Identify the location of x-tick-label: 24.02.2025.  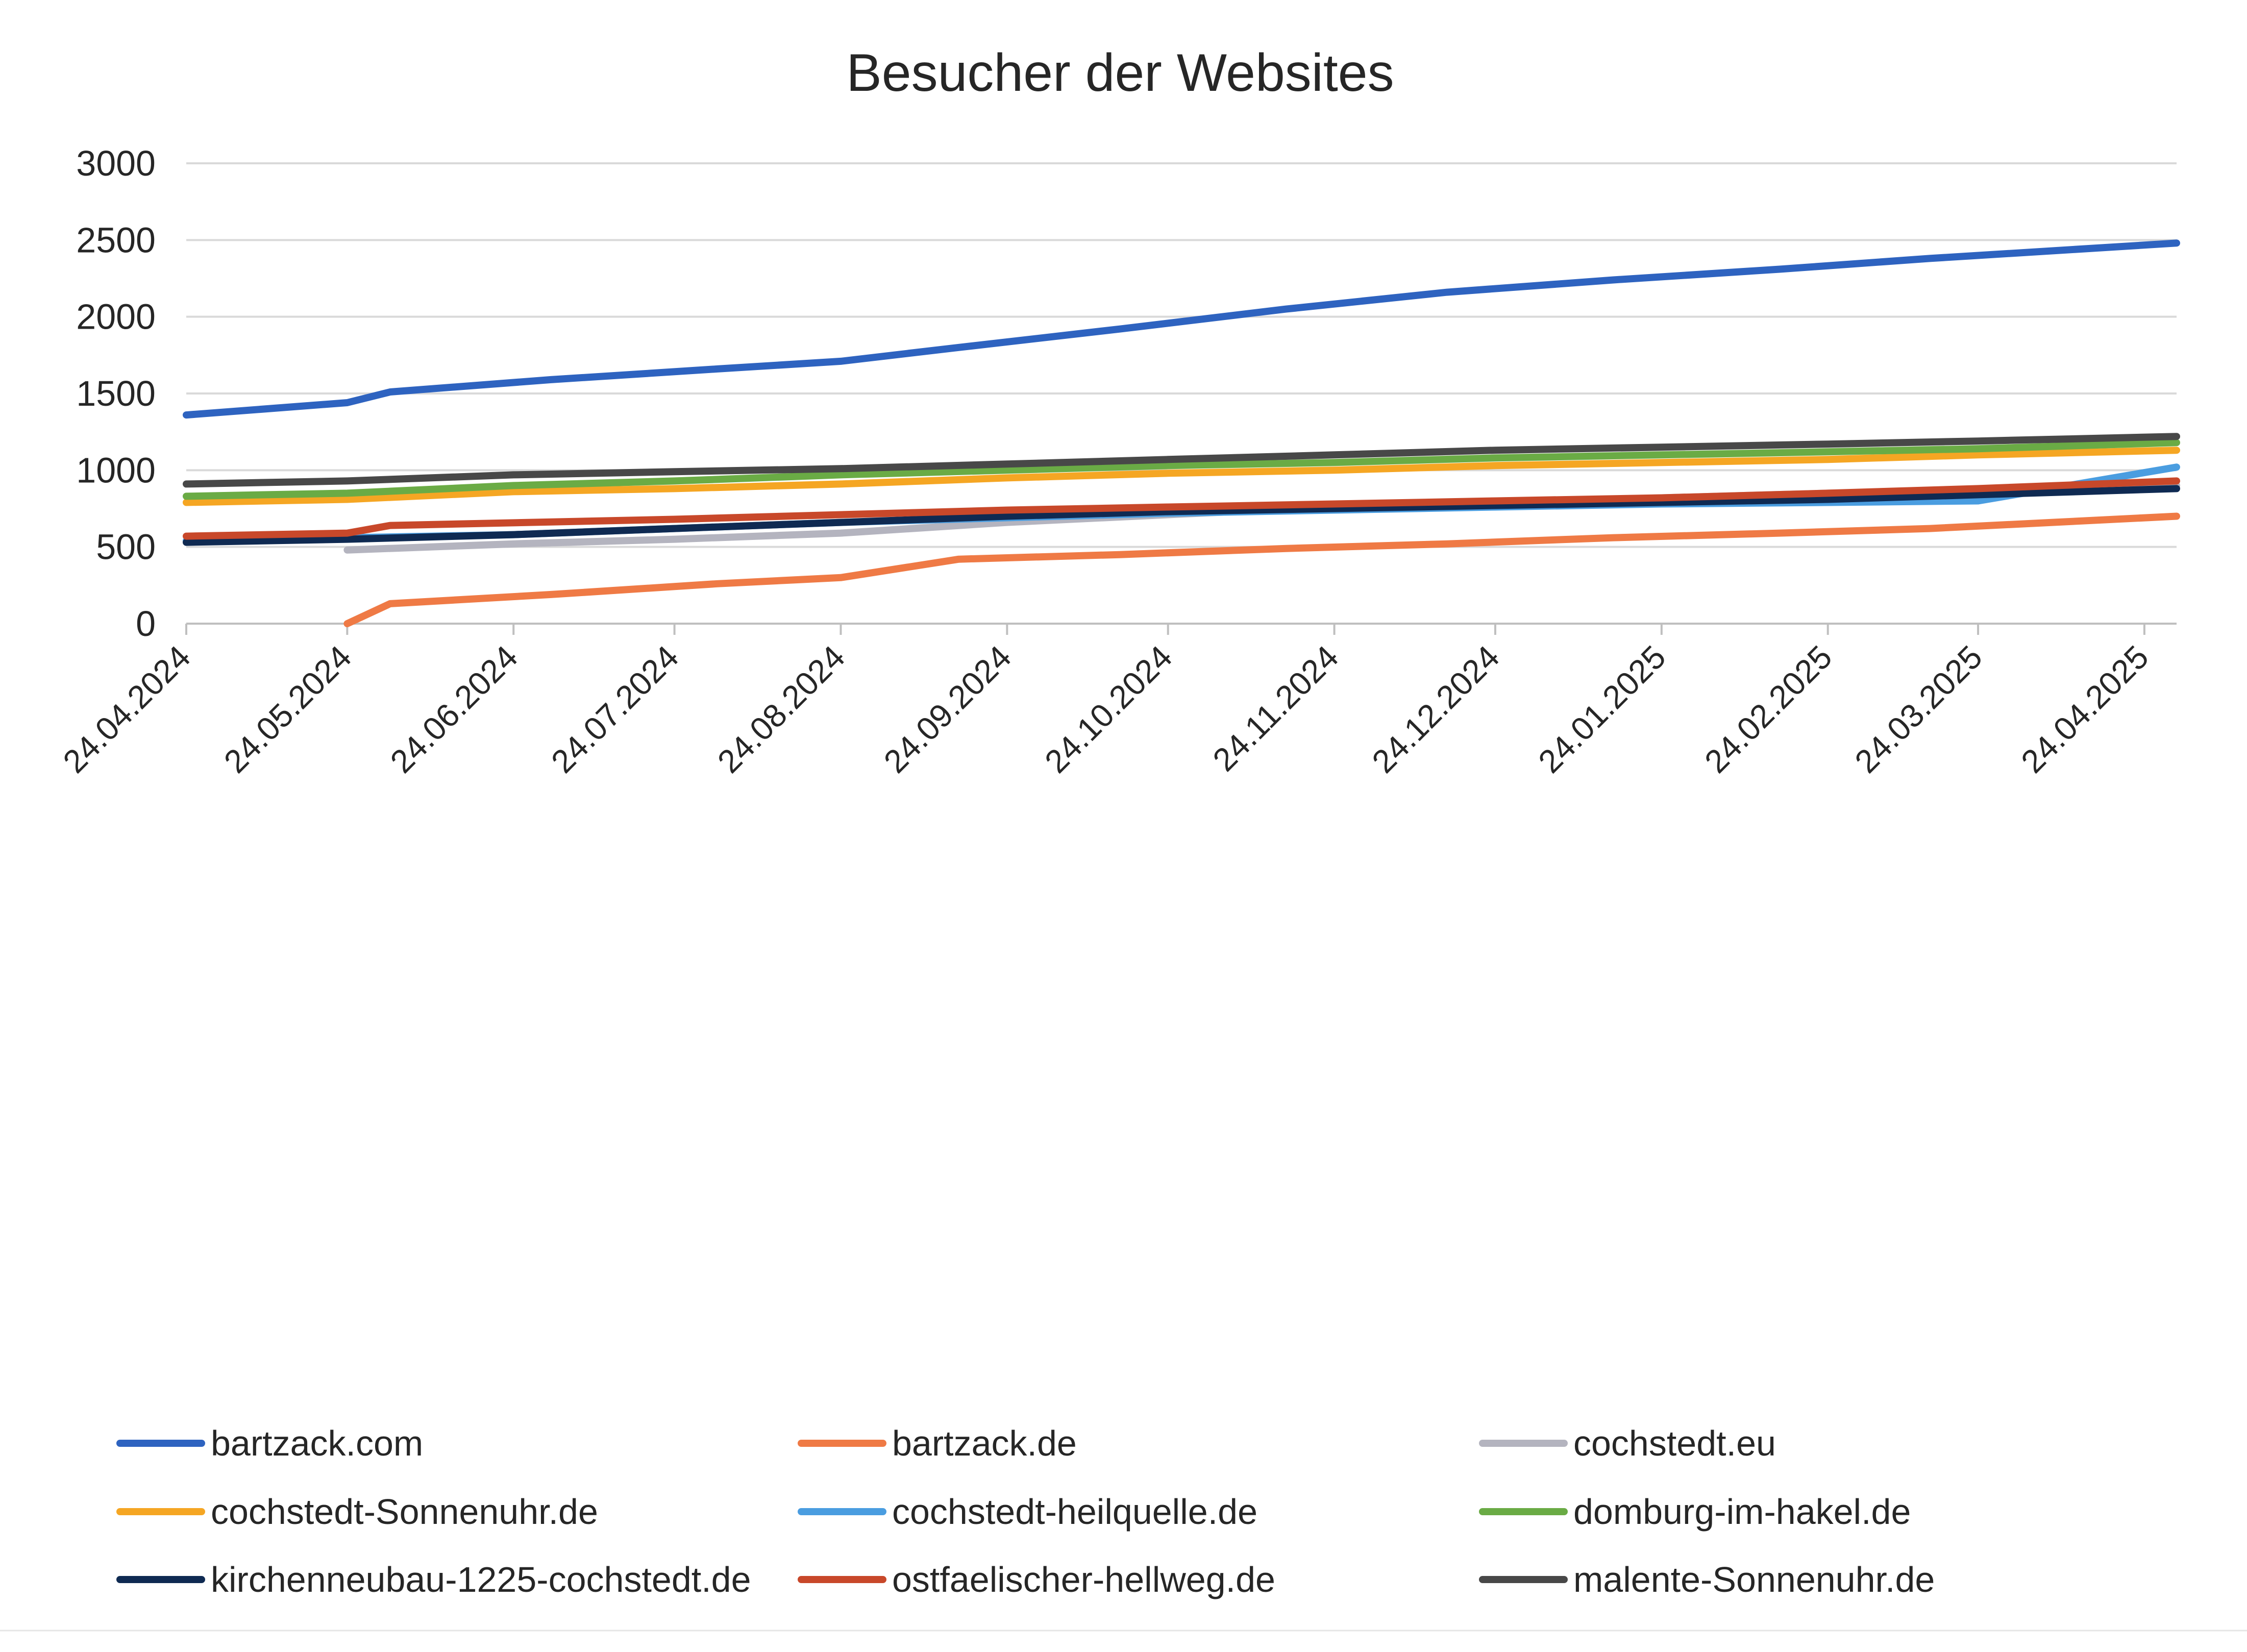
(1768, 709).